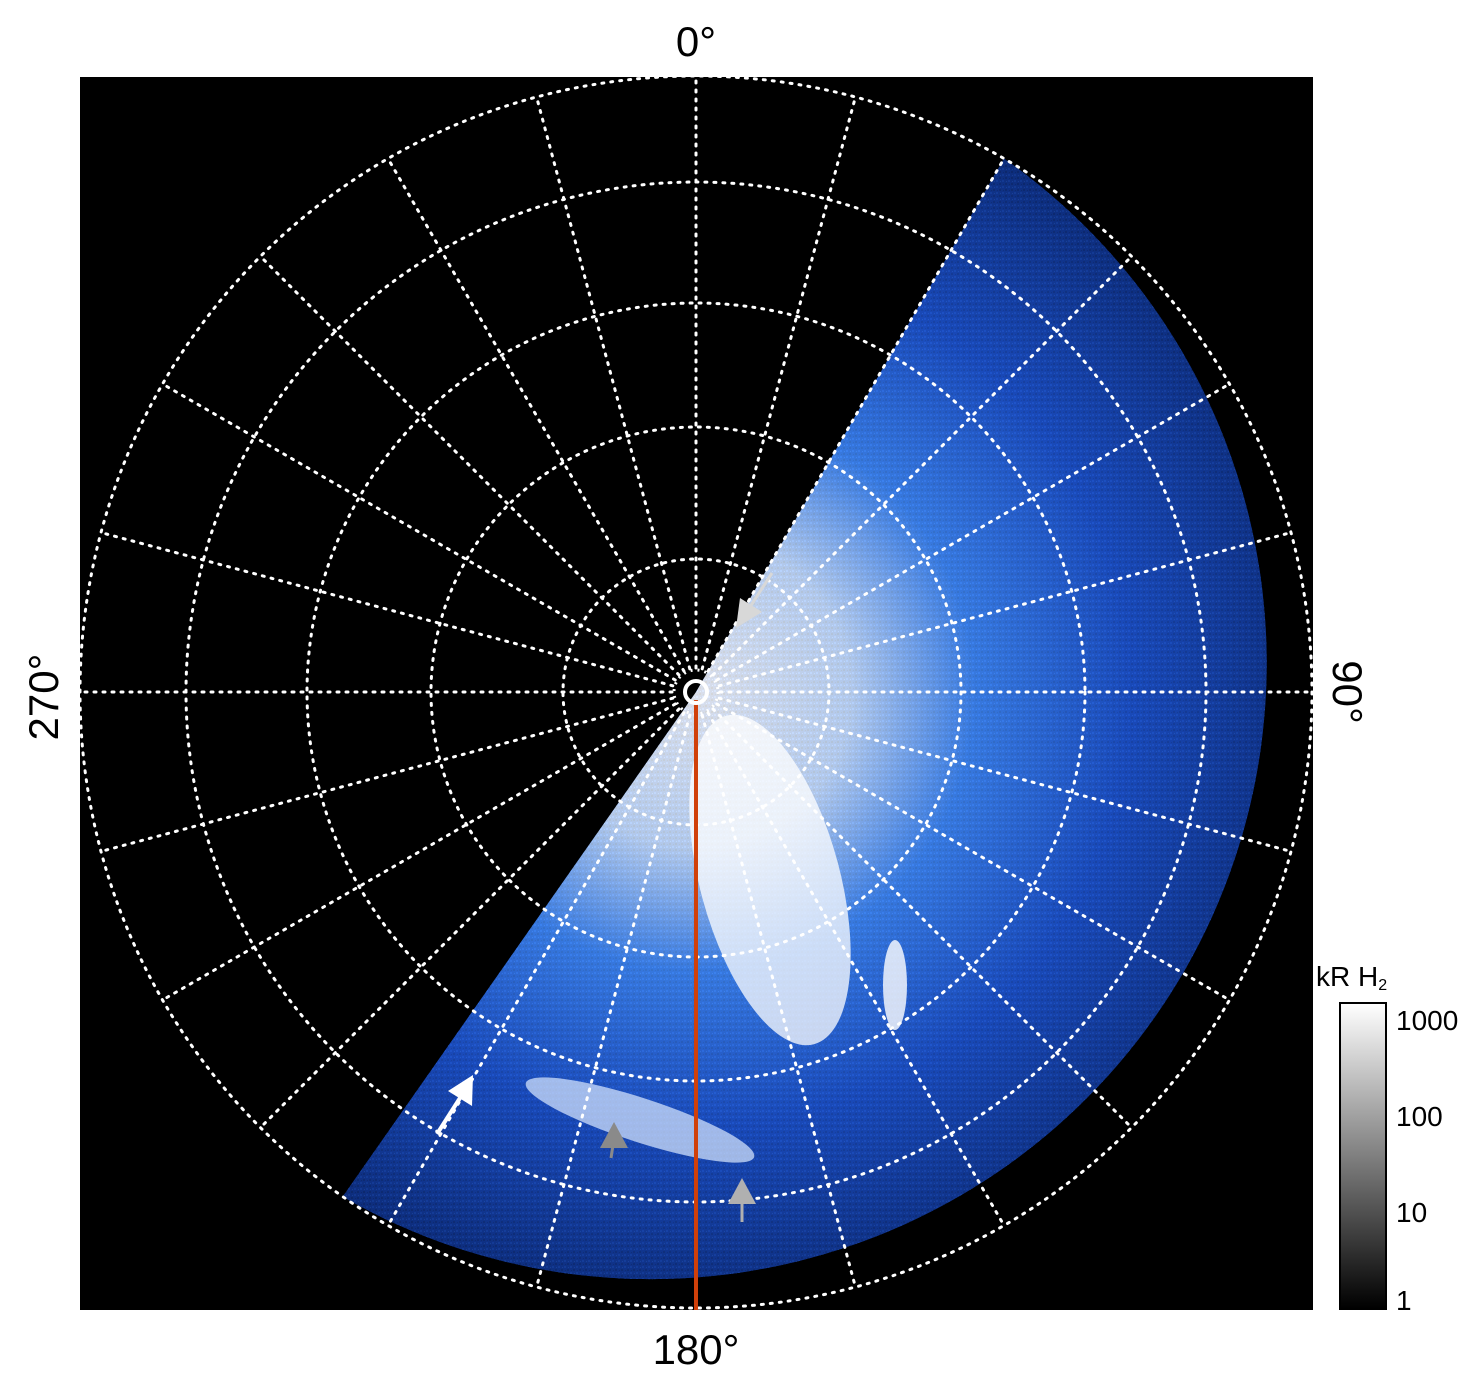 This screenshot has height=1386, width=1481. What do you see at coordinates (1363, 1156) in the screenshot?
I see `colorbar-gradient` at bounding box center [1363, 1156].